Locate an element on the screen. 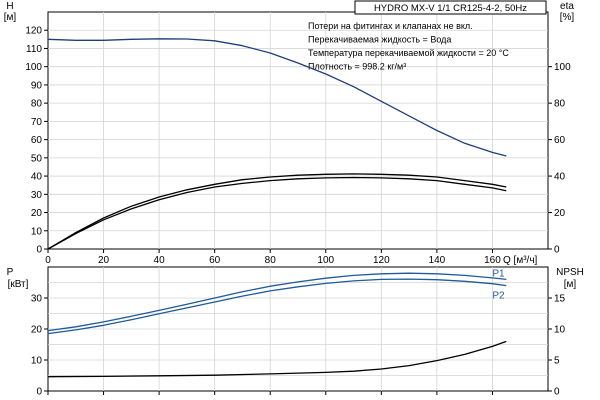 The width and height of the screenshot is (600, 400). chart-title-box is located at coordinates (450, 7).